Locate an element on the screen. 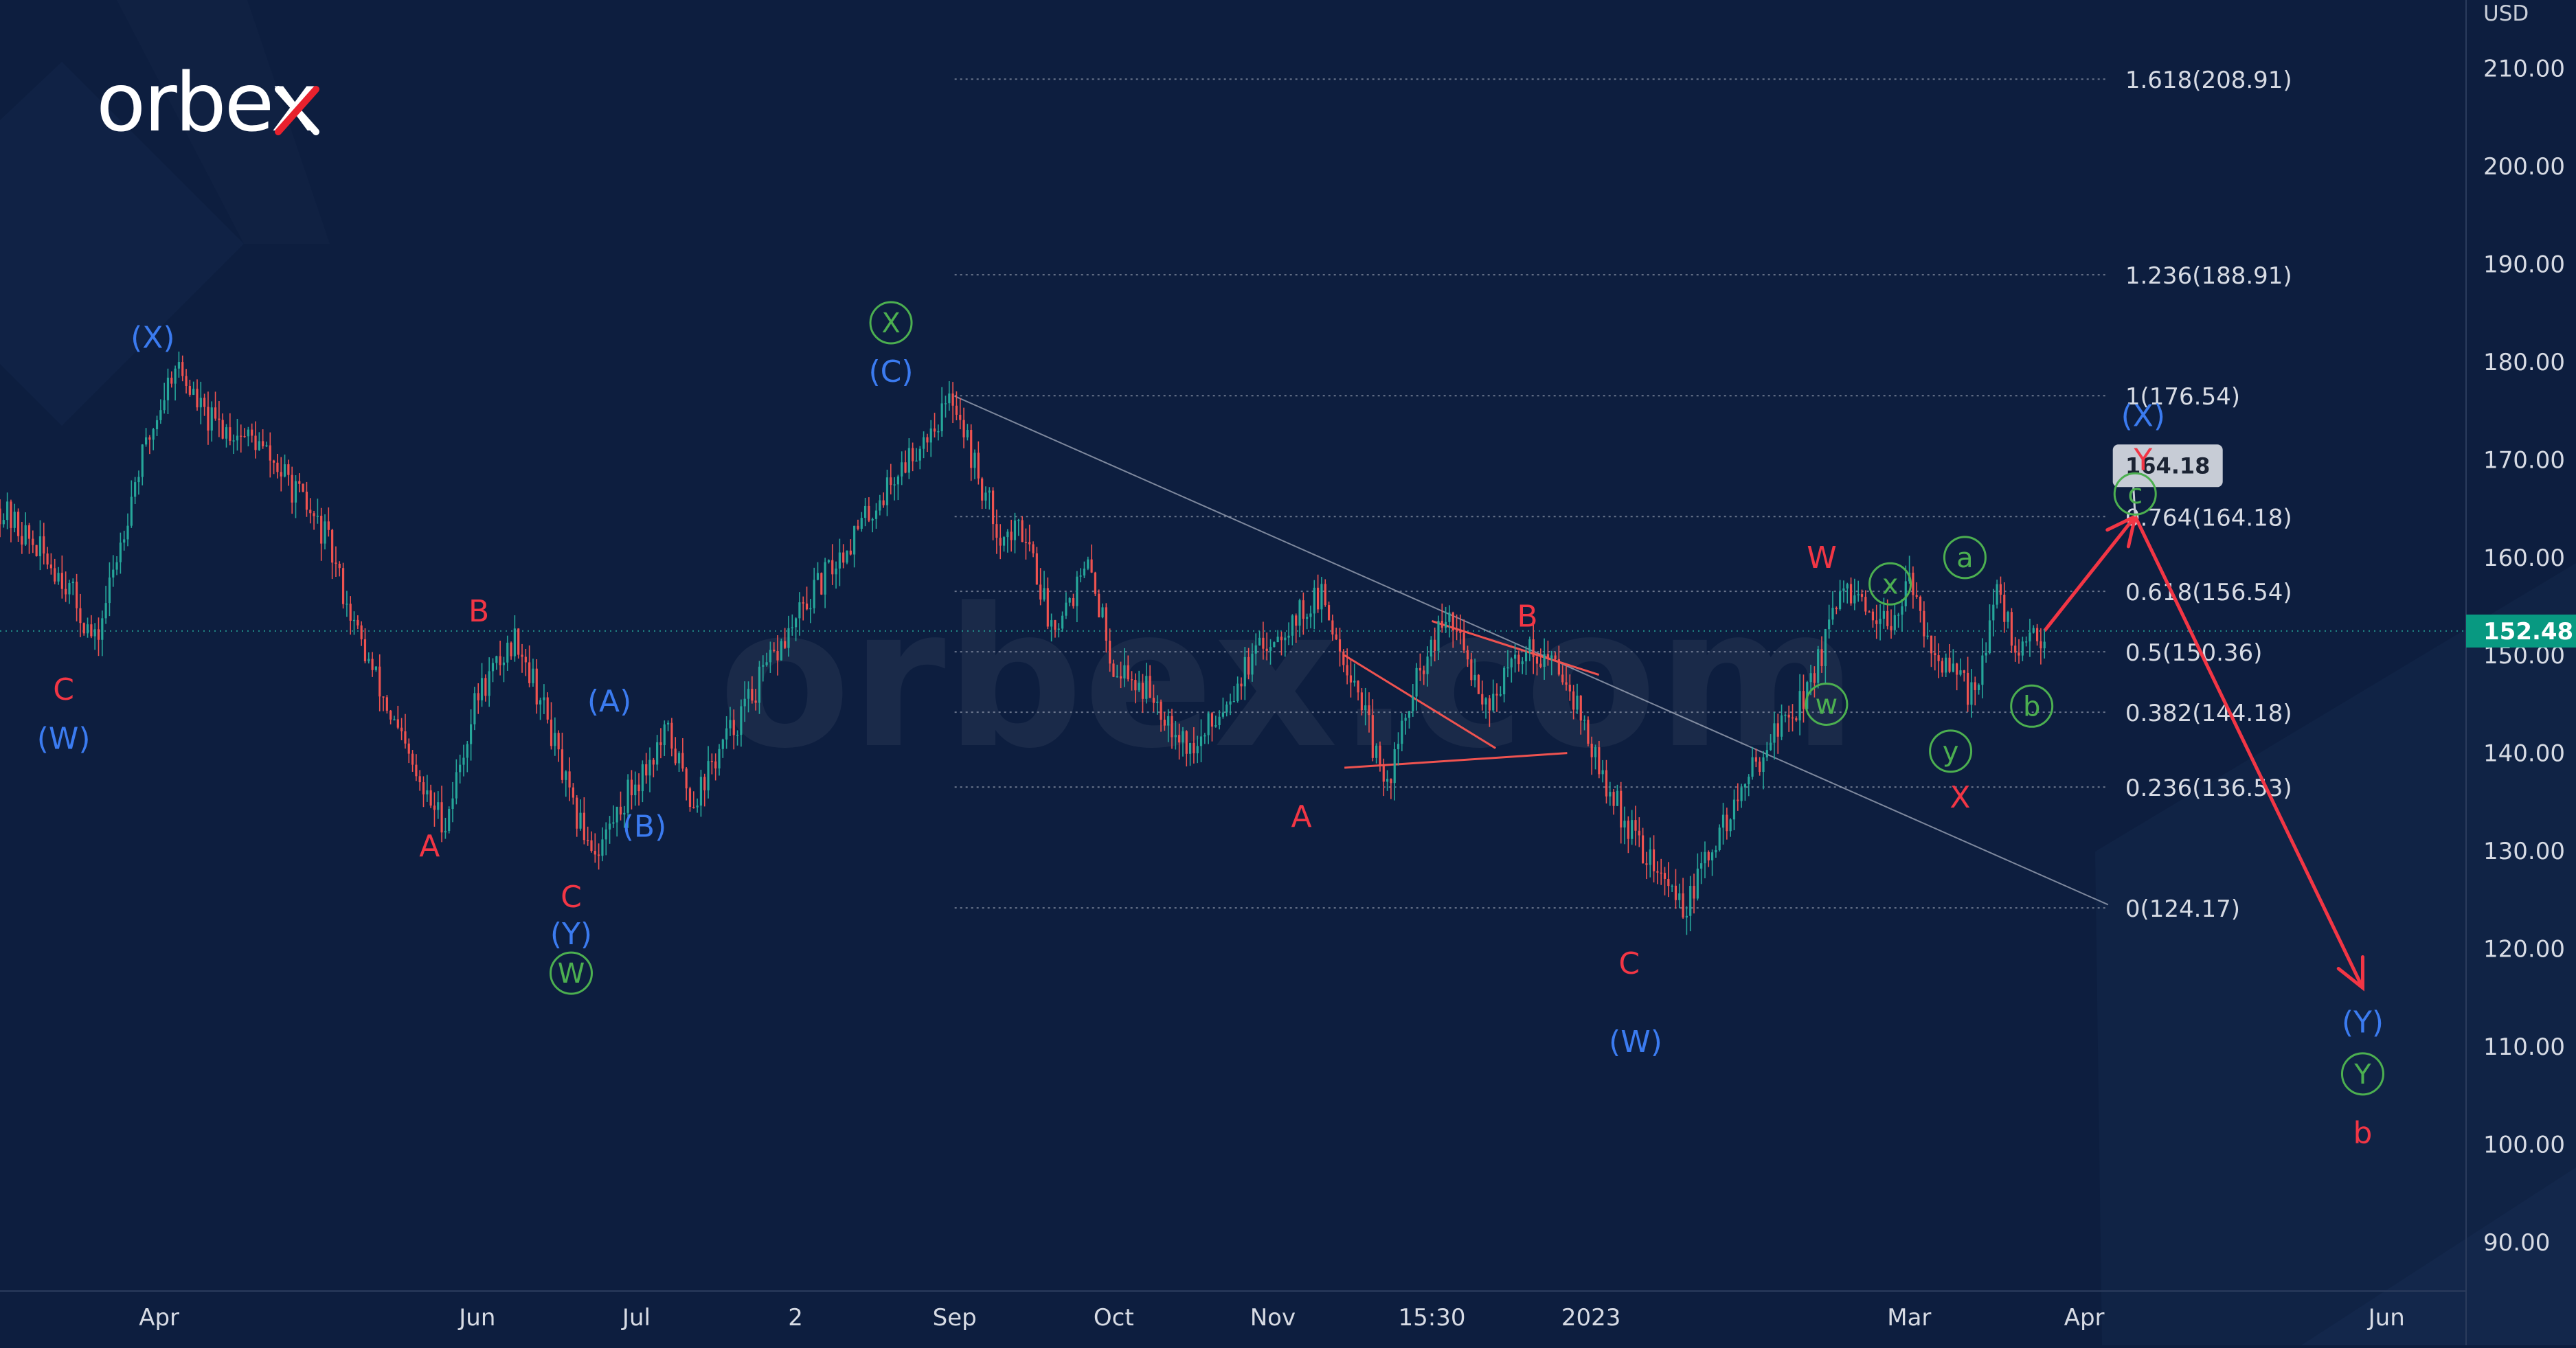 The image size is (2576, 1348). price-tick-label: 140.00 is located at coordinates (2524, 754).